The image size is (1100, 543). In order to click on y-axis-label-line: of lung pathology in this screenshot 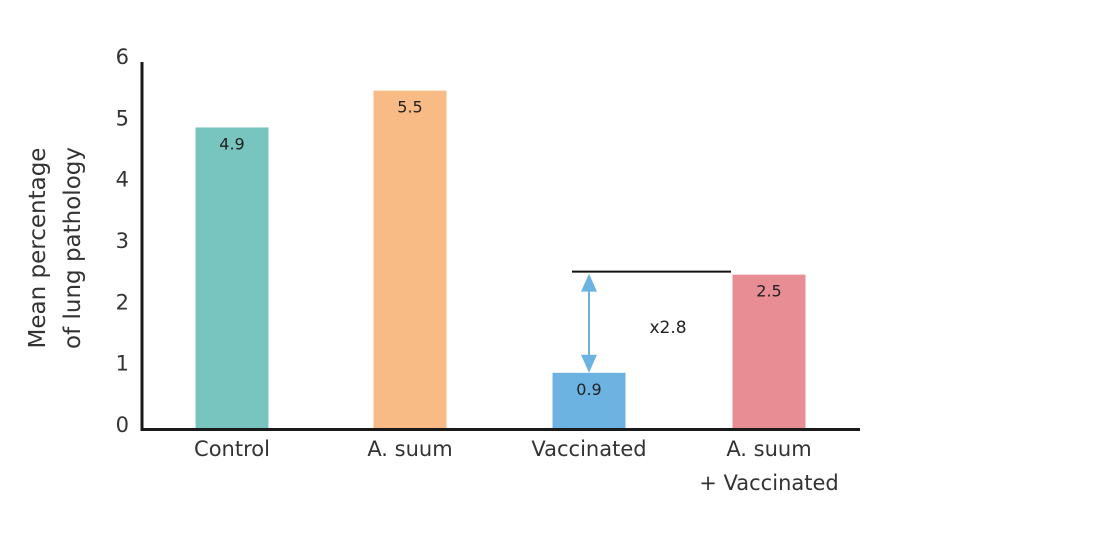, I will do `click(73, 248)`.